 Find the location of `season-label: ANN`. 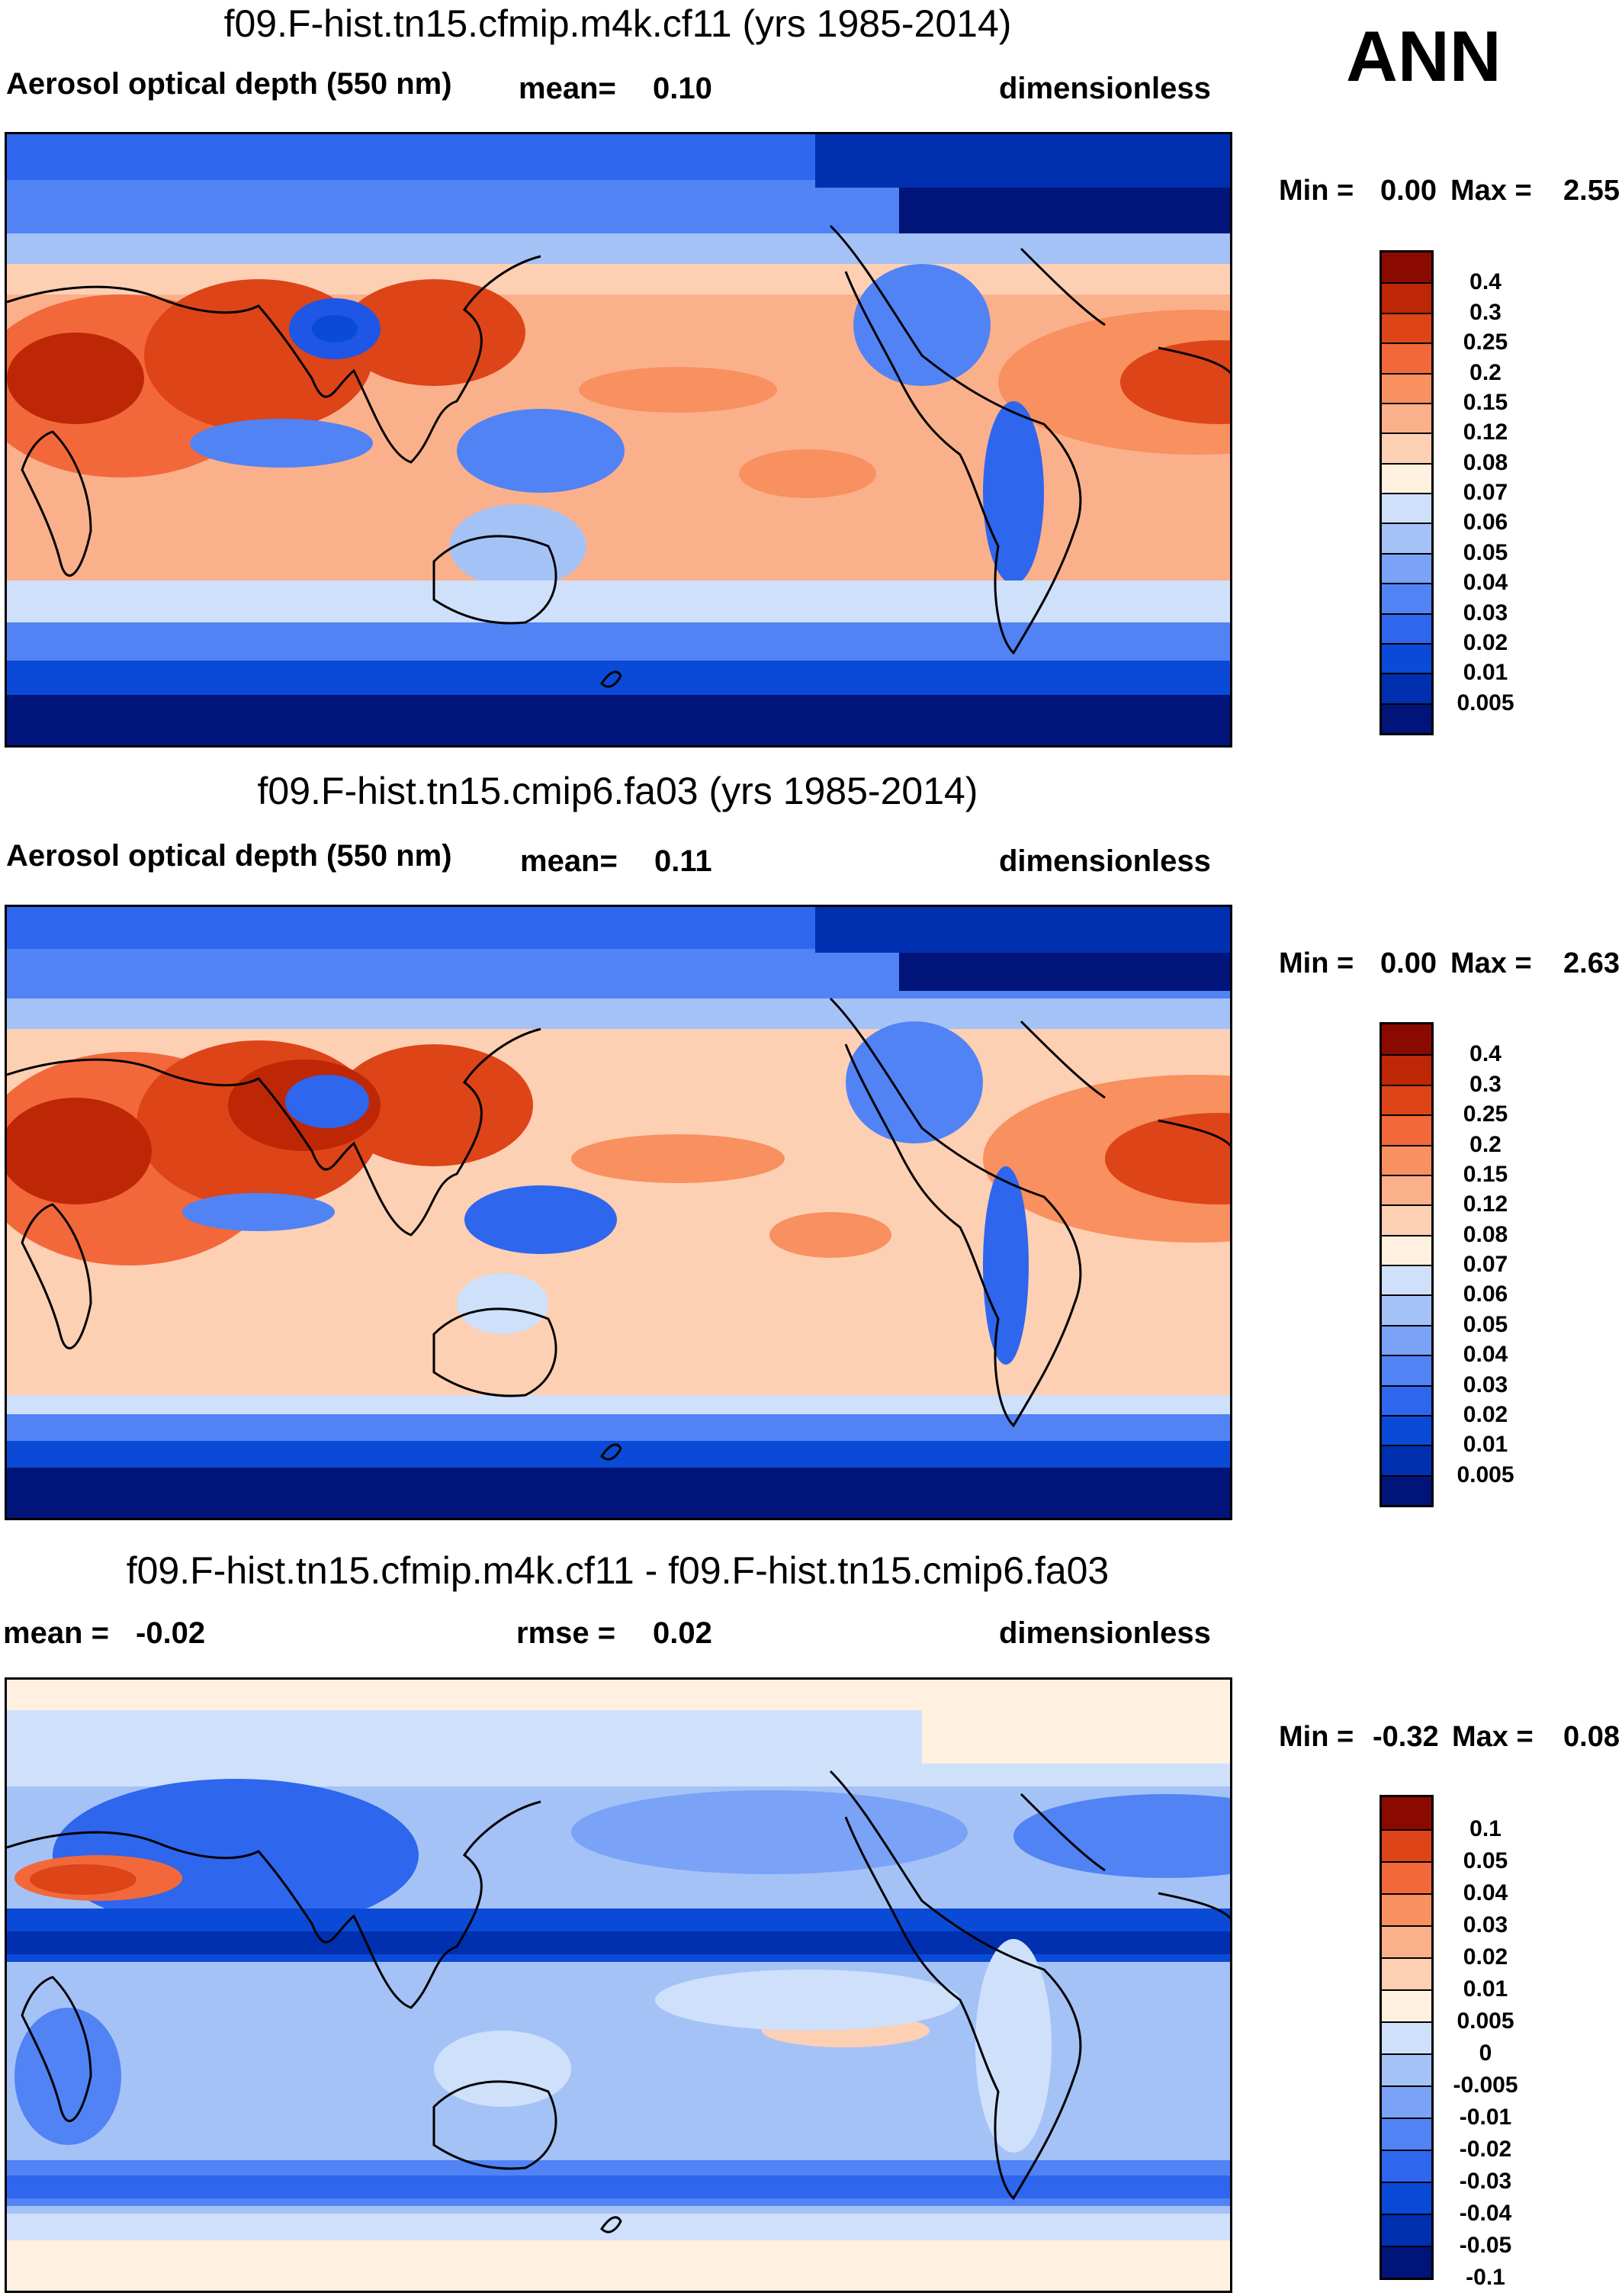

season-label: ANN is located at coordinates (1424, 56).